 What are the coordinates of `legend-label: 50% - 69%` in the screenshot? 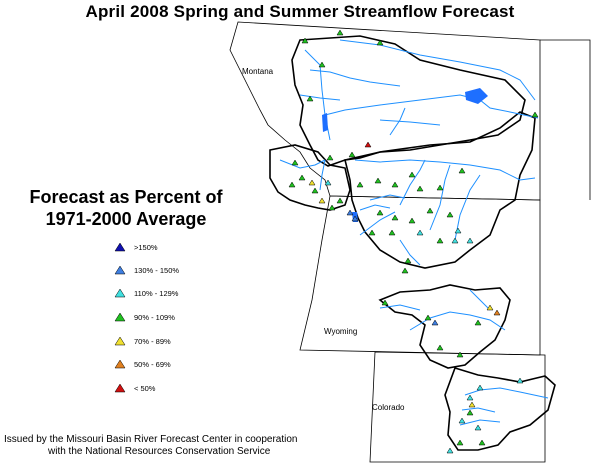 It's located at (152, 364).